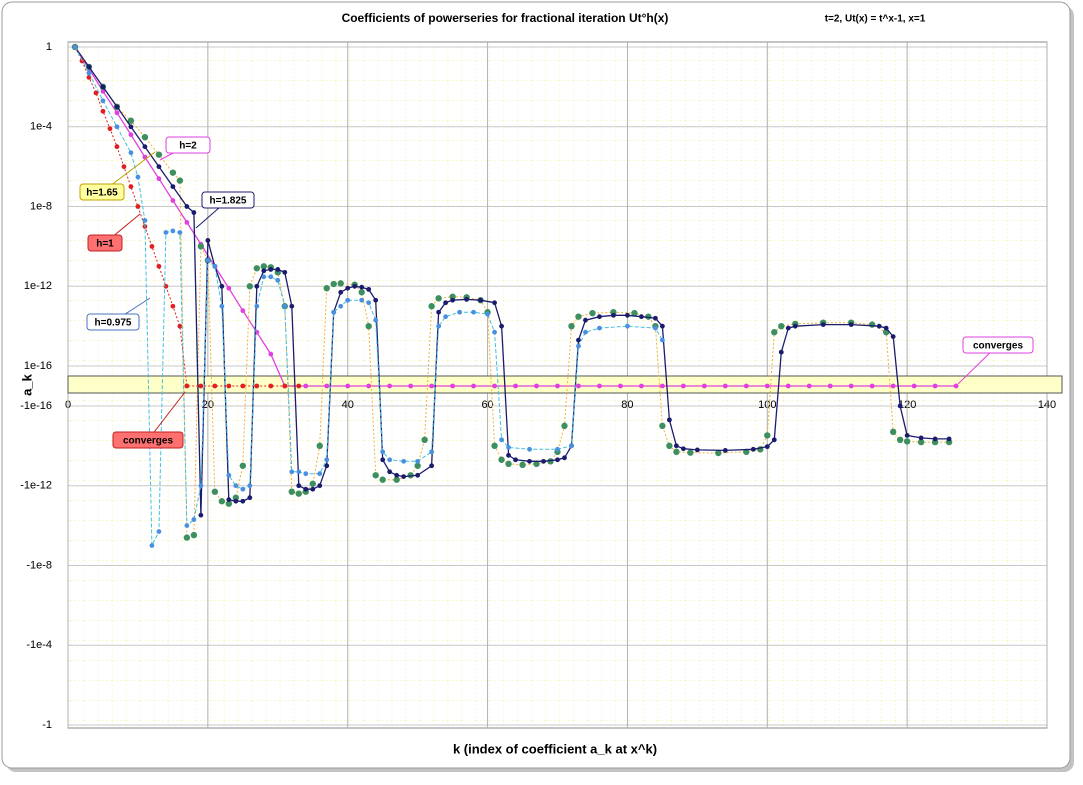 The width and height of the screenshot is (1083, 785). Describe the element at coordinates (102, 192) in the screenshot. I see `series-label-box` at that location.